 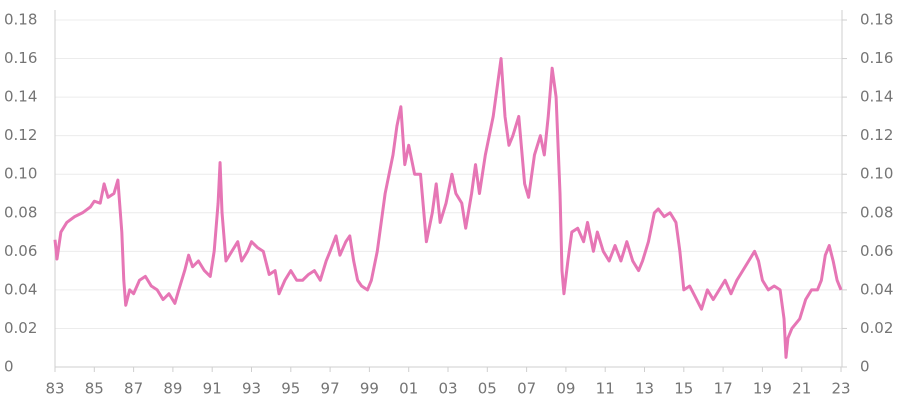 I want to click on y2-tick-label: 0.10, so click(x=876, y=174).